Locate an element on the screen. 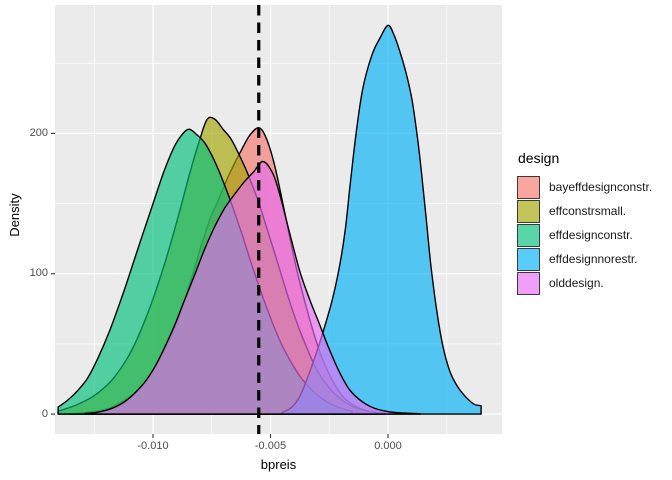 The height and width of the screenshot is (480, 672). legend-title: design is located at coordinates (539, 158).